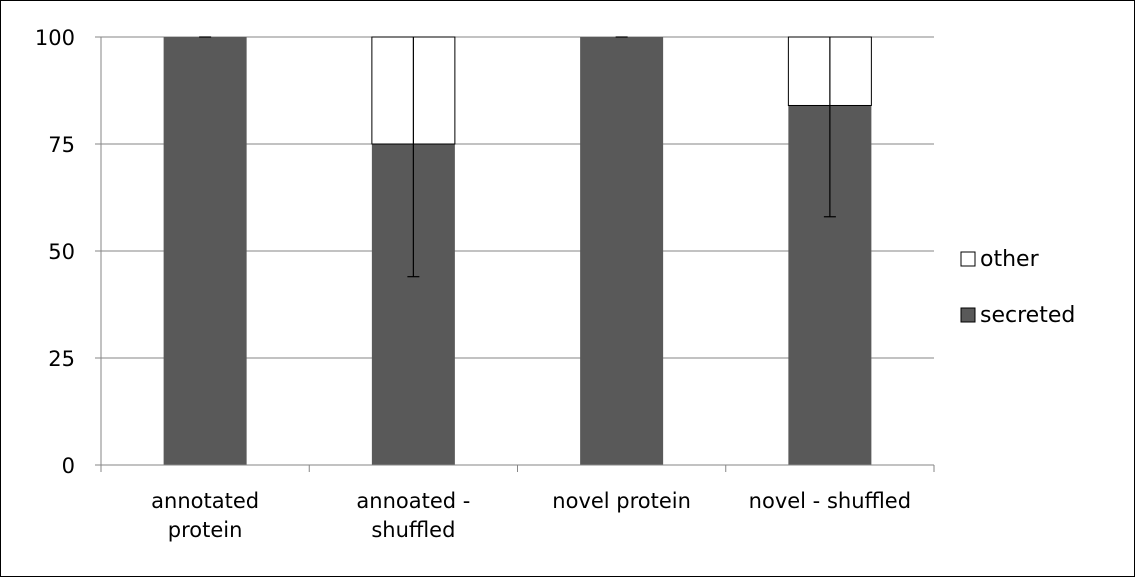 This screenshot has height=581, width=1135. I want to click on y-tick-labels: 0 25 50 75 100, so click(55, 252).